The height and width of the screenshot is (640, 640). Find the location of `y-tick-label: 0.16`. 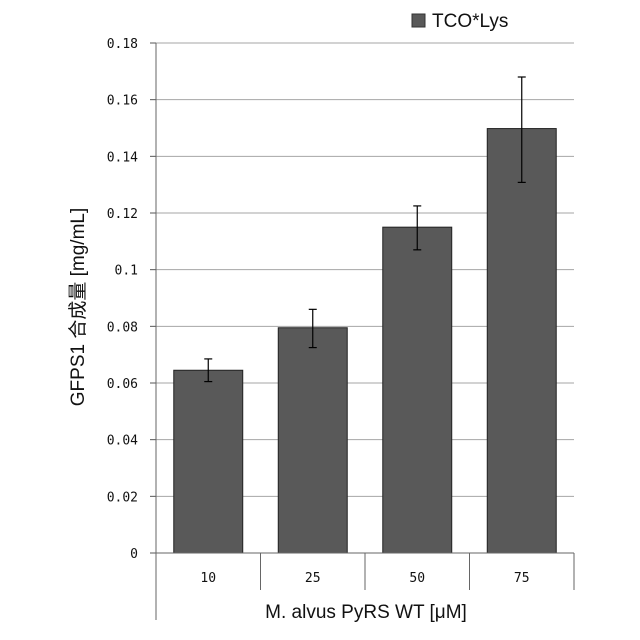

y-tick-label: 0.16 is located at coordinates (122, 101).